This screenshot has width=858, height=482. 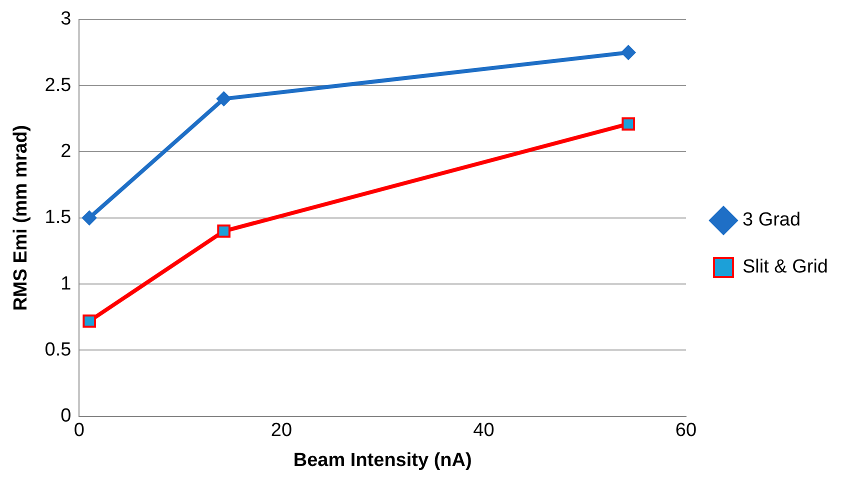 What do you see at coordinates (483, 431) in the screenshot?
I see `x-tick-label: 40` at bounding box center [483, 431].